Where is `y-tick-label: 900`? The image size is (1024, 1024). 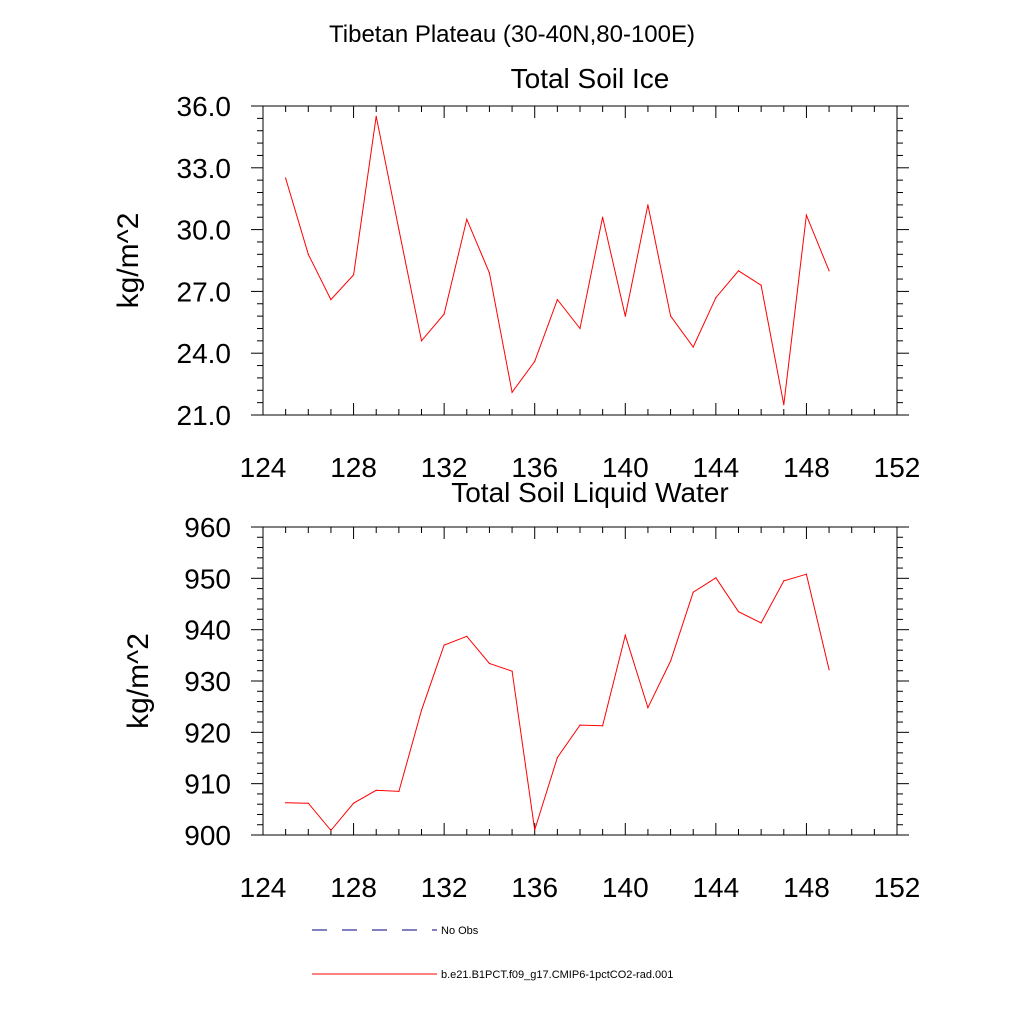
y-tick-label: 900 is located at coordinates (207, 835).